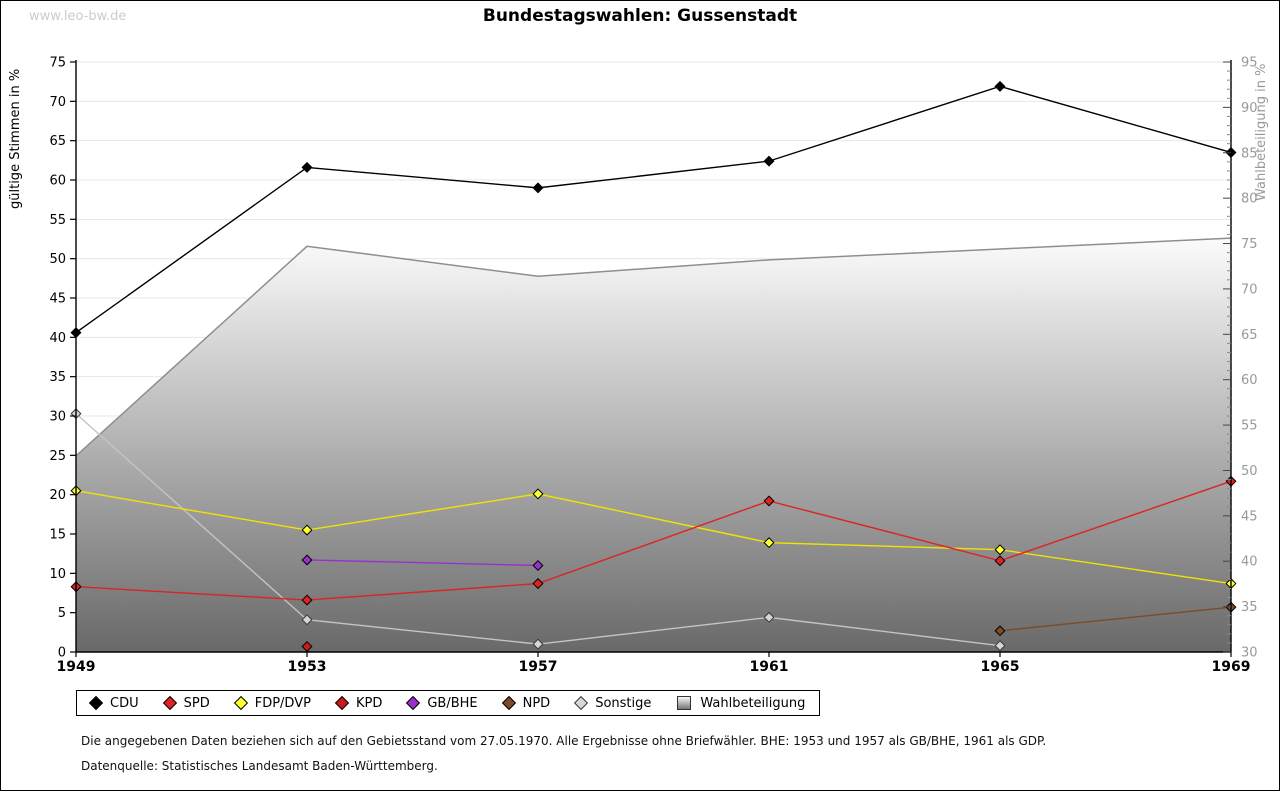  Describe the element at coordinates (57, 299) in the screenshot. I see `left-tick-label-45: 45` at that location.